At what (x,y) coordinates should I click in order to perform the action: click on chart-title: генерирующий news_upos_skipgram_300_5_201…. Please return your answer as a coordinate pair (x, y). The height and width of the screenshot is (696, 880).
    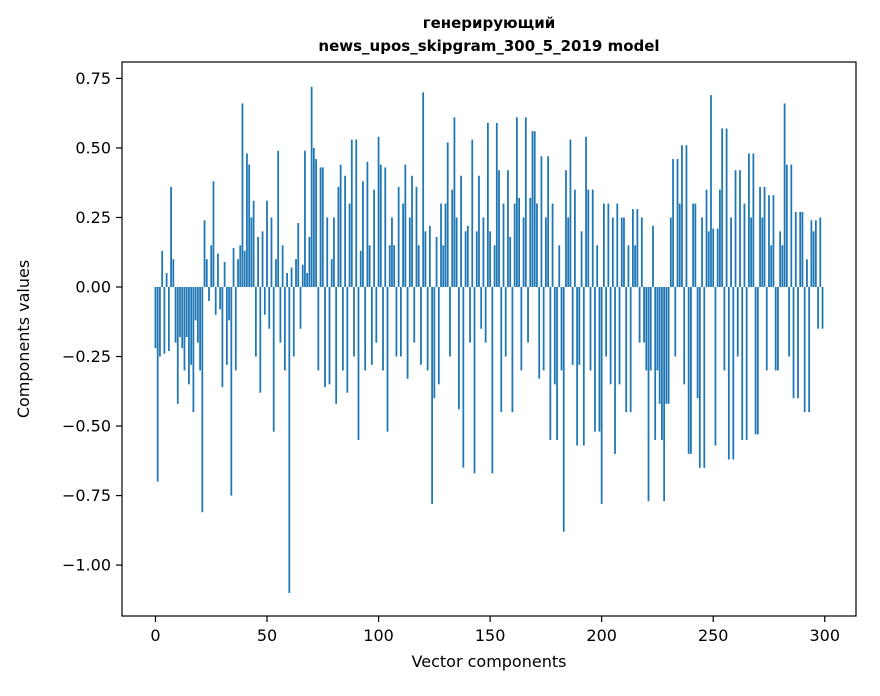
    Looking at the image, I should click on (489, 35).